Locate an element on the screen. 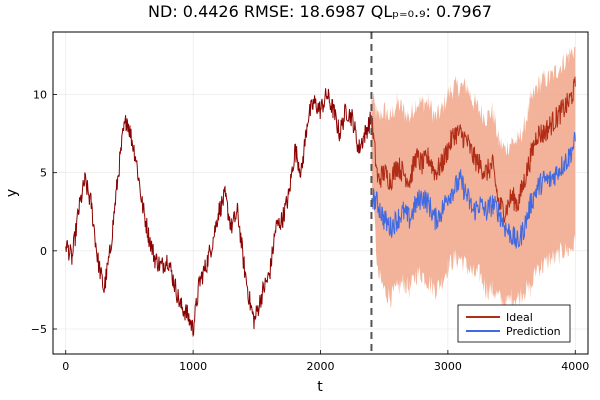  series-line-ideal is located at coordinates (473, 149).